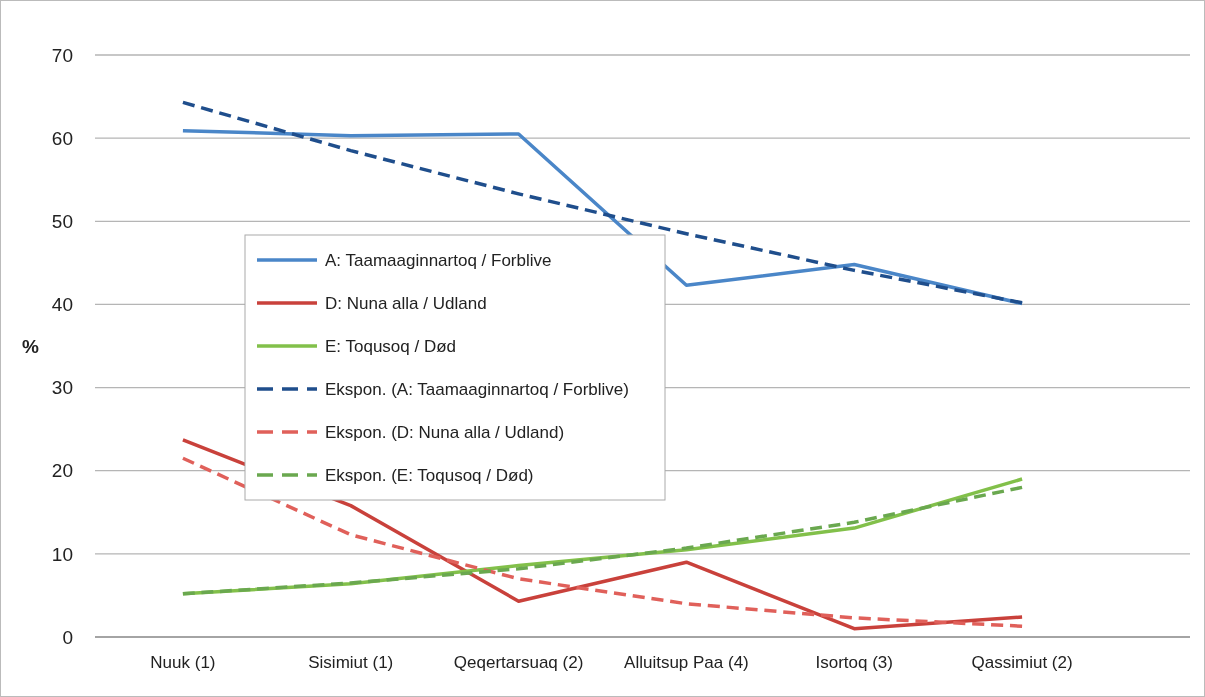 The height and width of the screenshot is (697, 1205). Describe the element at coordinates (30, 346) in the screenshot. I see `y-axis-title: %` at that location.